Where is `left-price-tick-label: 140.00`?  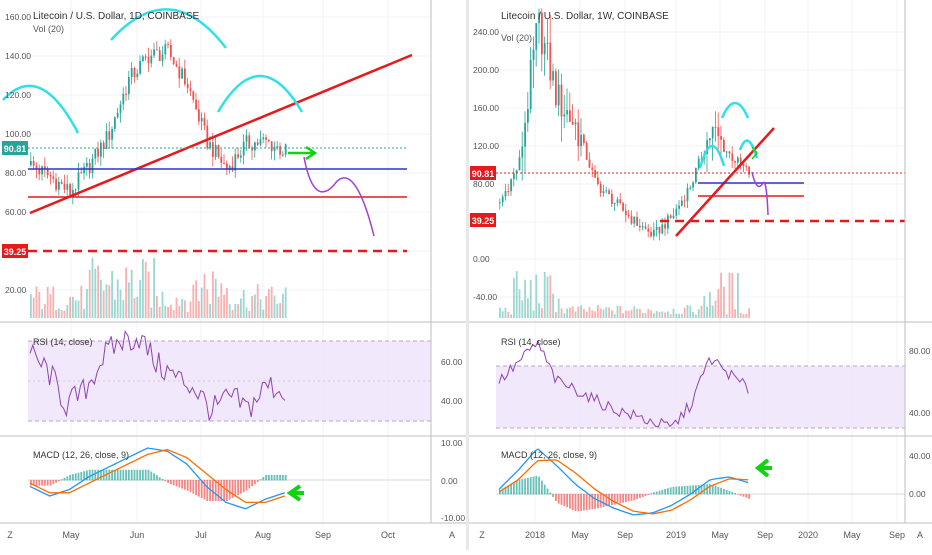
left-price-tick-label: 140.00 is located at coordinates (18, 56).